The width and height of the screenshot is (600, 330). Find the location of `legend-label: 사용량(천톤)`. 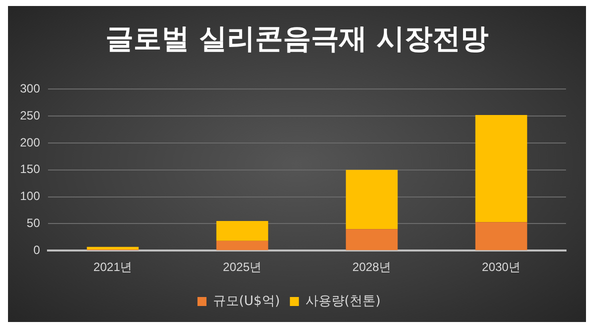

legend-label: 사용량(천톤) is located at coordinates (343, 301).